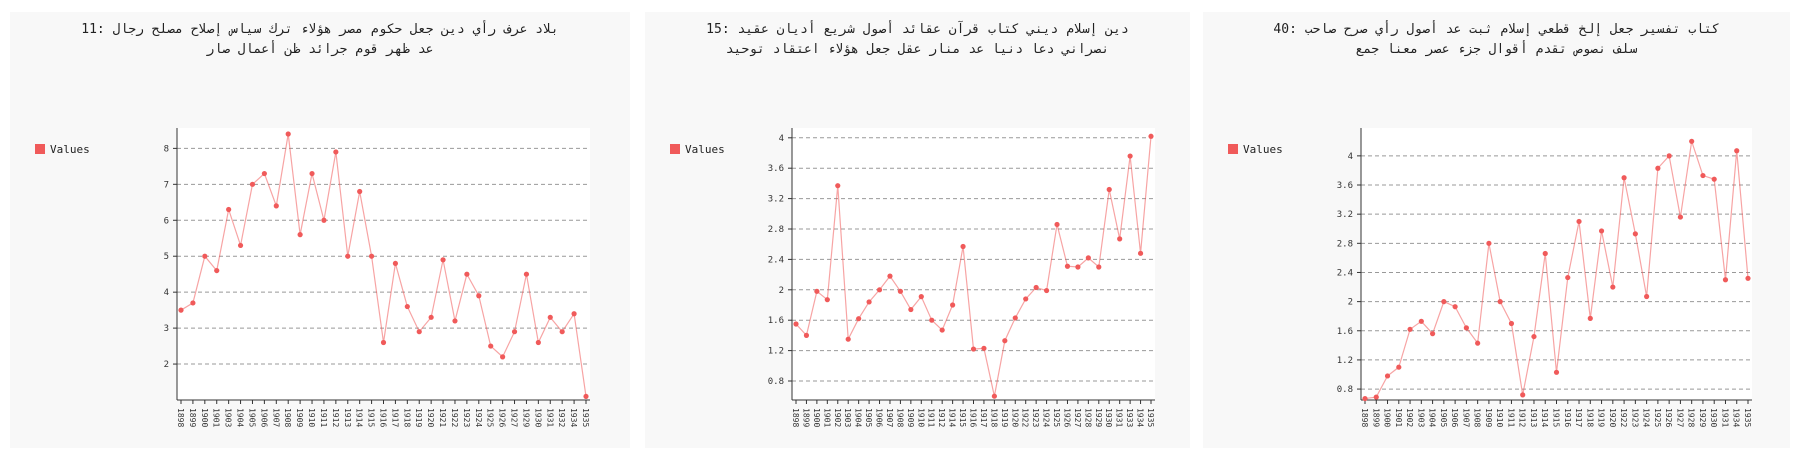  What do you see at coordinates (537, 417) in the screenshot?
I see `x-tick-label: 1930` at bounding box center [537, 417].